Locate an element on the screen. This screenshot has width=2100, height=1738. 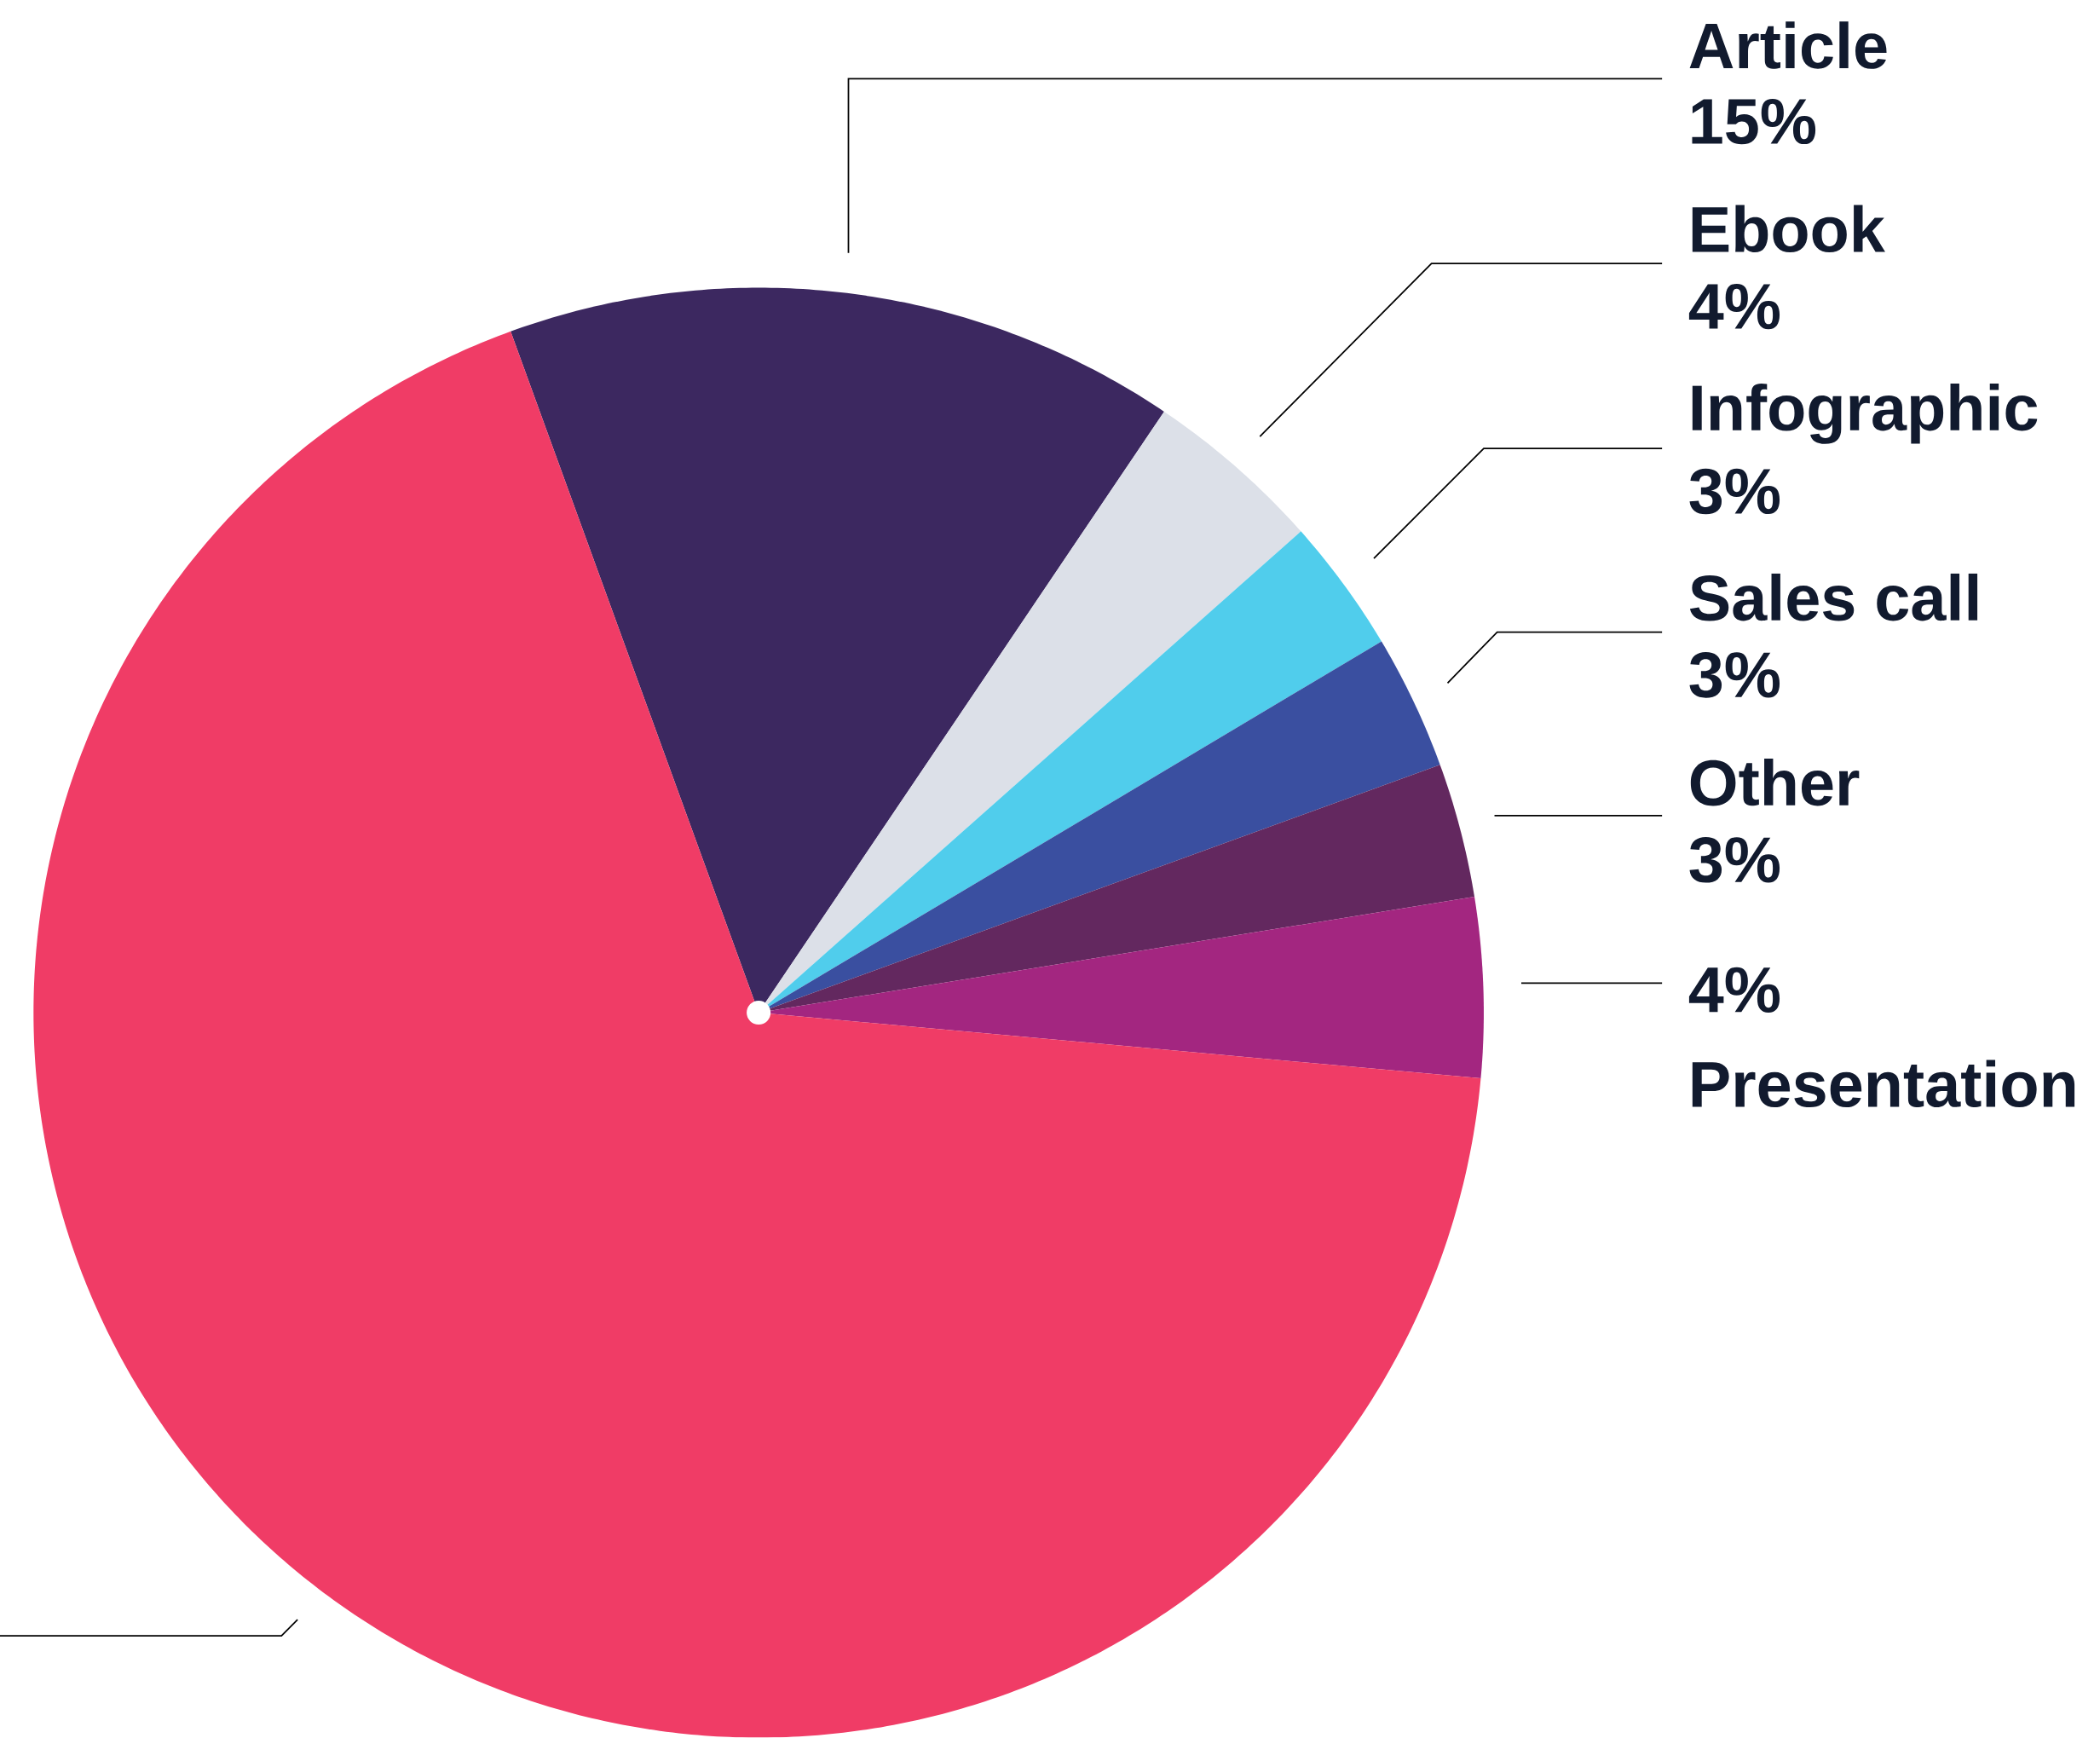
slice-label: Other is located at coordinates (1775, 782).